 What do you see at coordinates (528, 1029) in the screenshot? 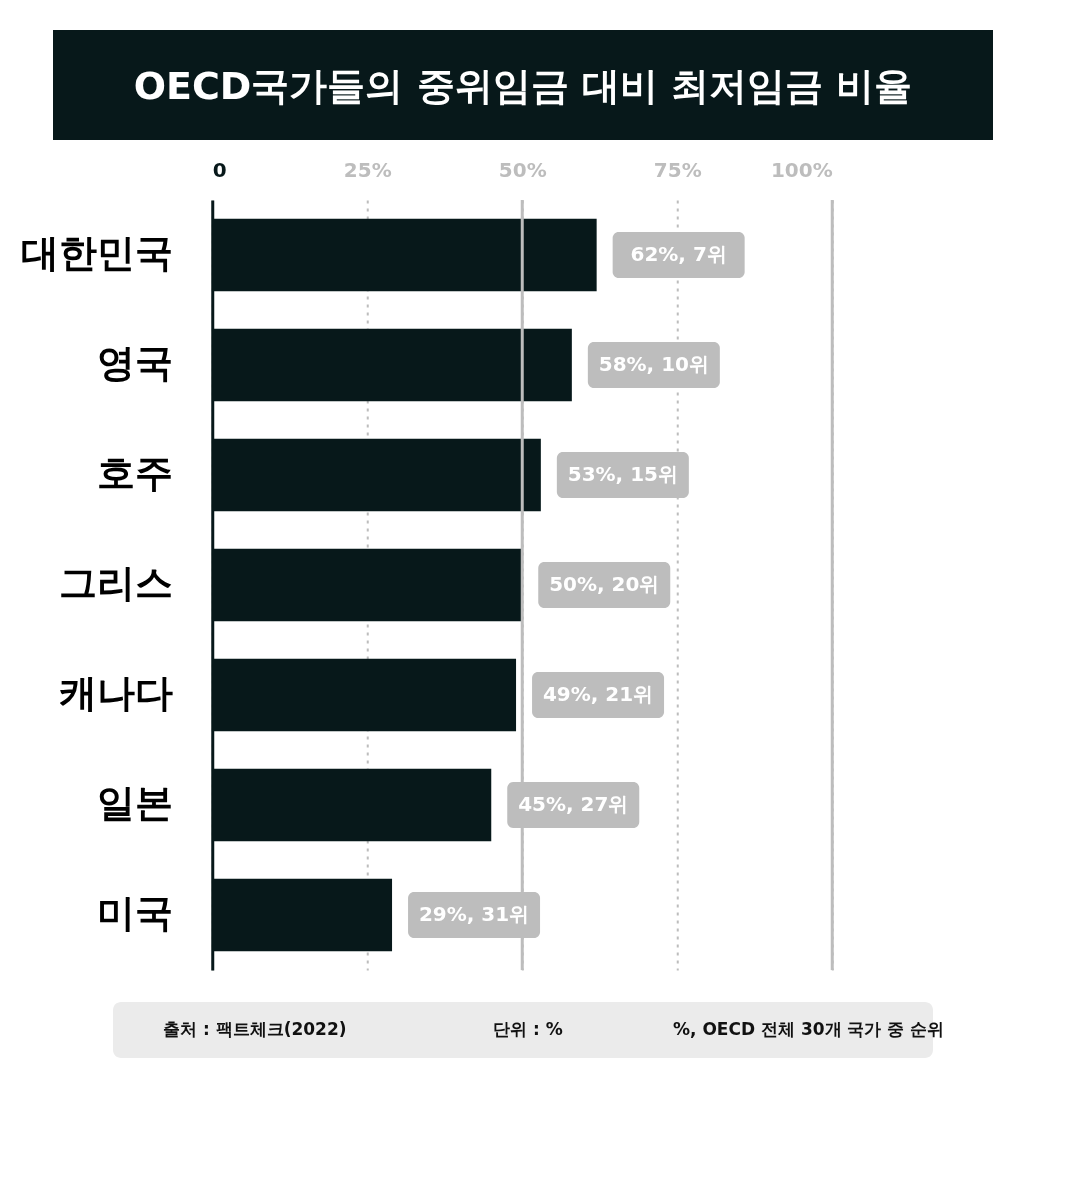
I see `text: 단위 : %` at bounding box center [528, 1029].